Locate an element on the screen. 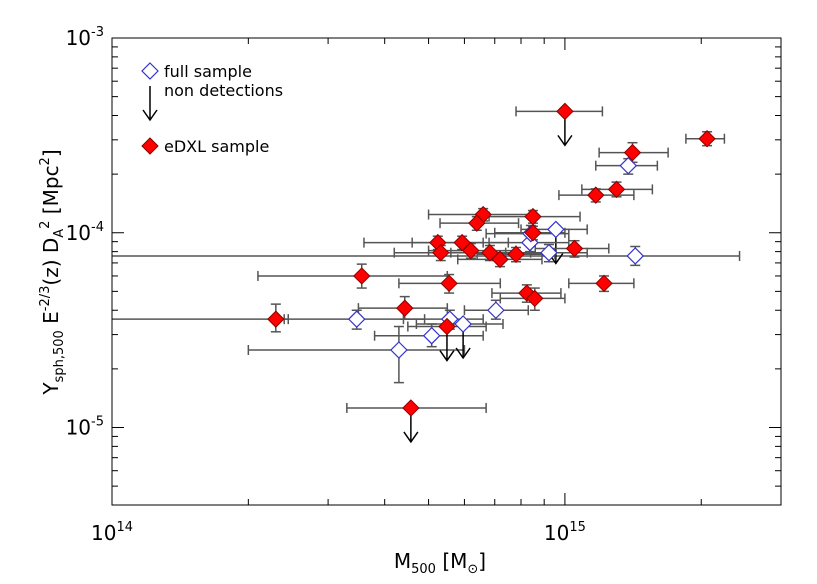  y-axis-label: Ysph,500 E-2/3(z) DA2 [Mpc2] is located at coordinates (52, 272).